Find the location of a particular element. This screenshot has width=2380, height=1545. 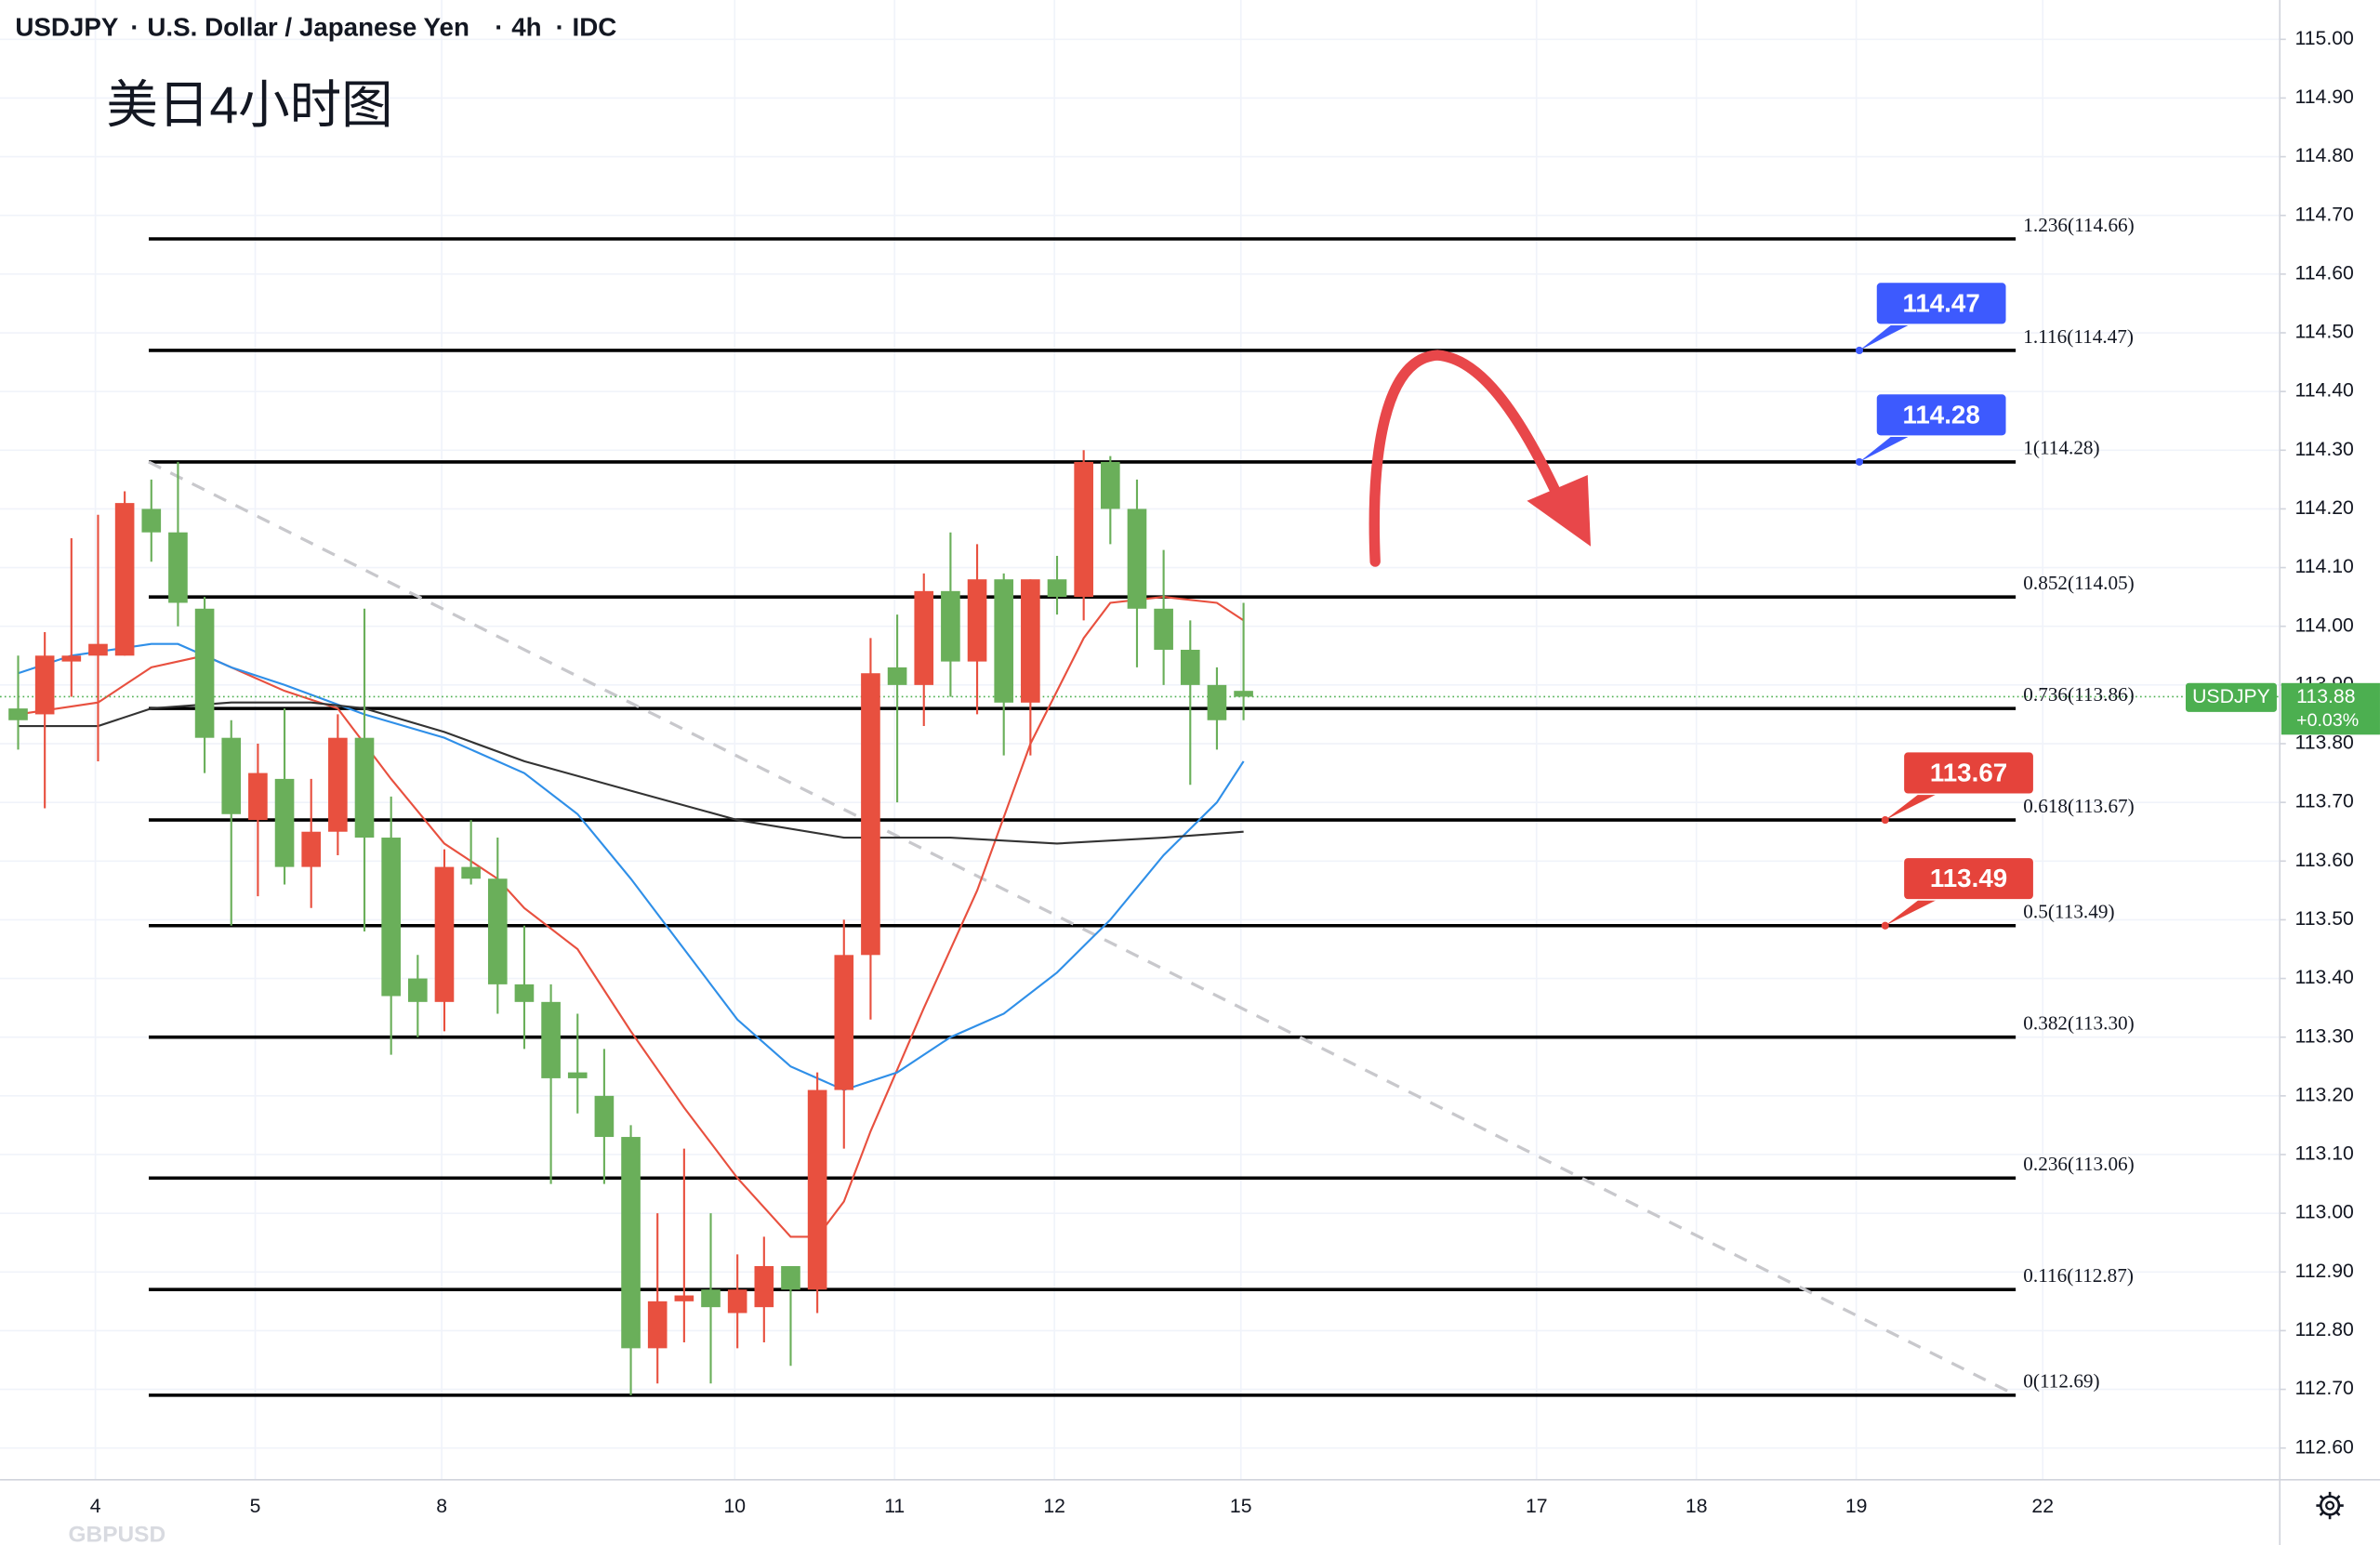

x-tick-label: 22 is located at coordinates (2042, 1507).